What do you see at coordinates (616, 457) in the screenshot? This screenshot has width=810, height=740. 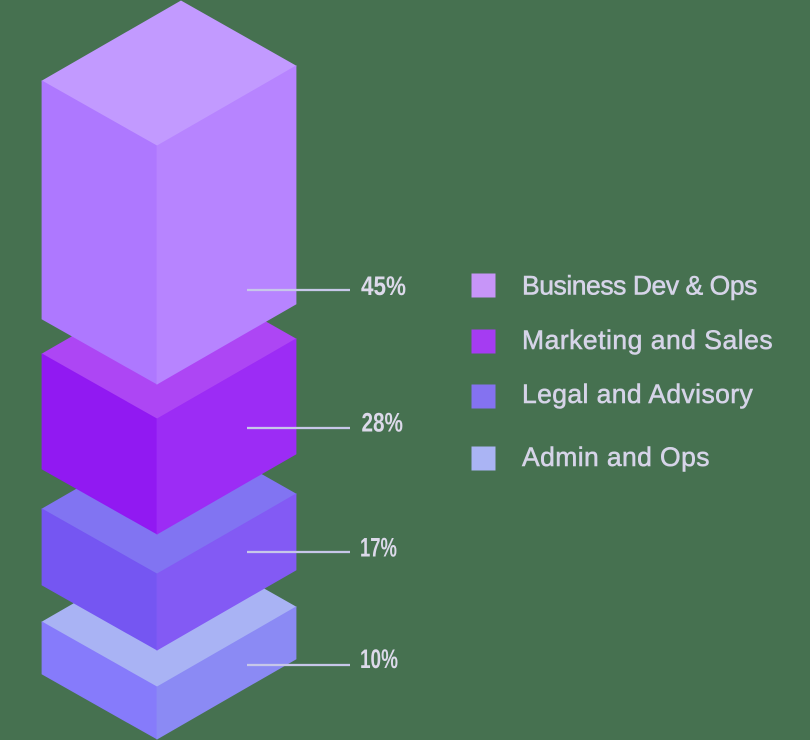 I see `svg-text: Admin and Ops` at bounding box center [616, 457].